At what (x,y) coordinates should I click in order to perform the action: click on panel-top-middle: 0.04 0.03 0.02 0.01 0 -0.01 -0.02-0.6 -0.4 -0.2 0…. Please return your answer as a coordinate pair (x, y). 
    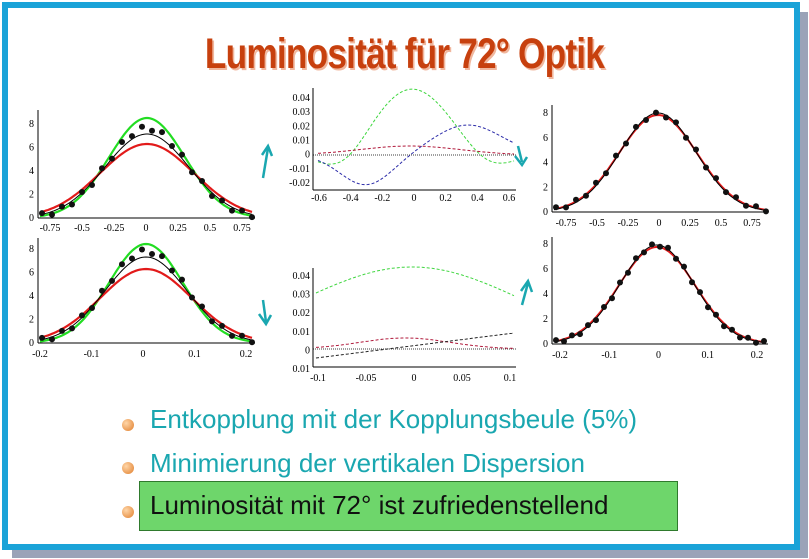
    Looking at the image, I should click on (402, 146).